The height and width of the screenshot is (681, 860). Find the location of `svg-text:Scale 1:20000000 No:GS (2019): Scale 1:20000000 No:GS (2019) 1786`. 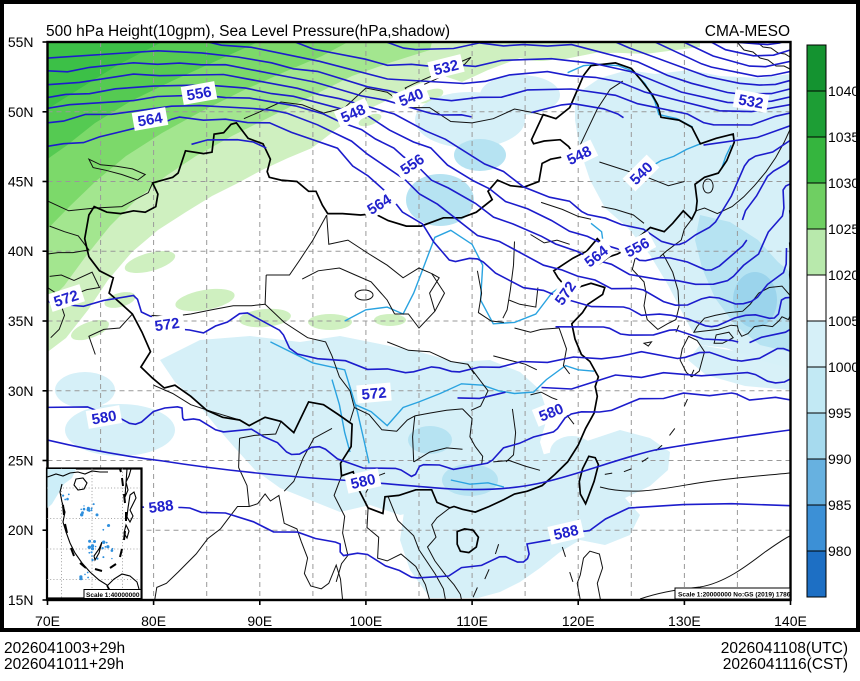

svg-text:Scale 1:20000000 No:GS (2019): Scale 1:20000000 No:GS (2019) 1786 is located at coordinates (734, 595).